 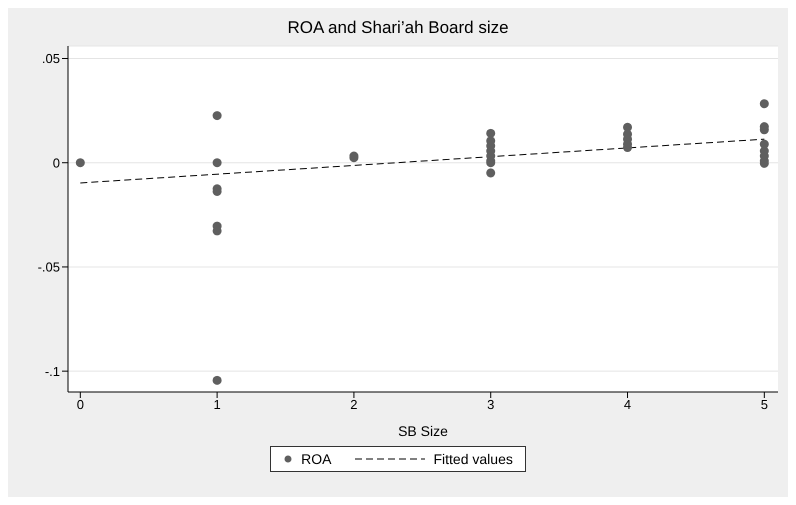 What do you see at coordinates (51, 58) in the screenshot?
I see `y-tick-label: .05` at bounding box center [51, 58].